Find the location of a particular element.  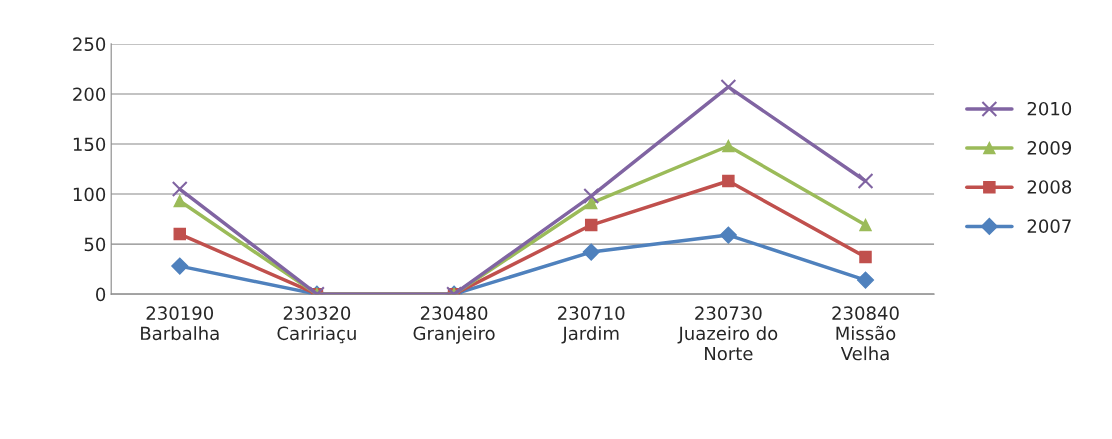

y-tick-label: 100 is located at coordinates (89, 194).